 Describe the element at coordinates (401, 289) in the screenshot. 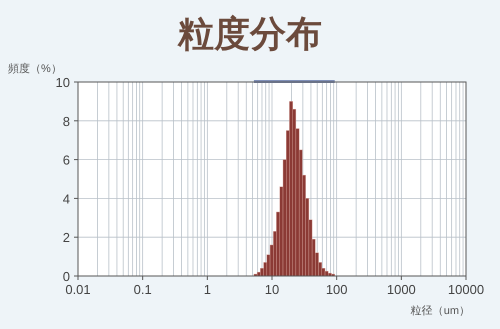

I see `x-tick-label: 1000` at that location.